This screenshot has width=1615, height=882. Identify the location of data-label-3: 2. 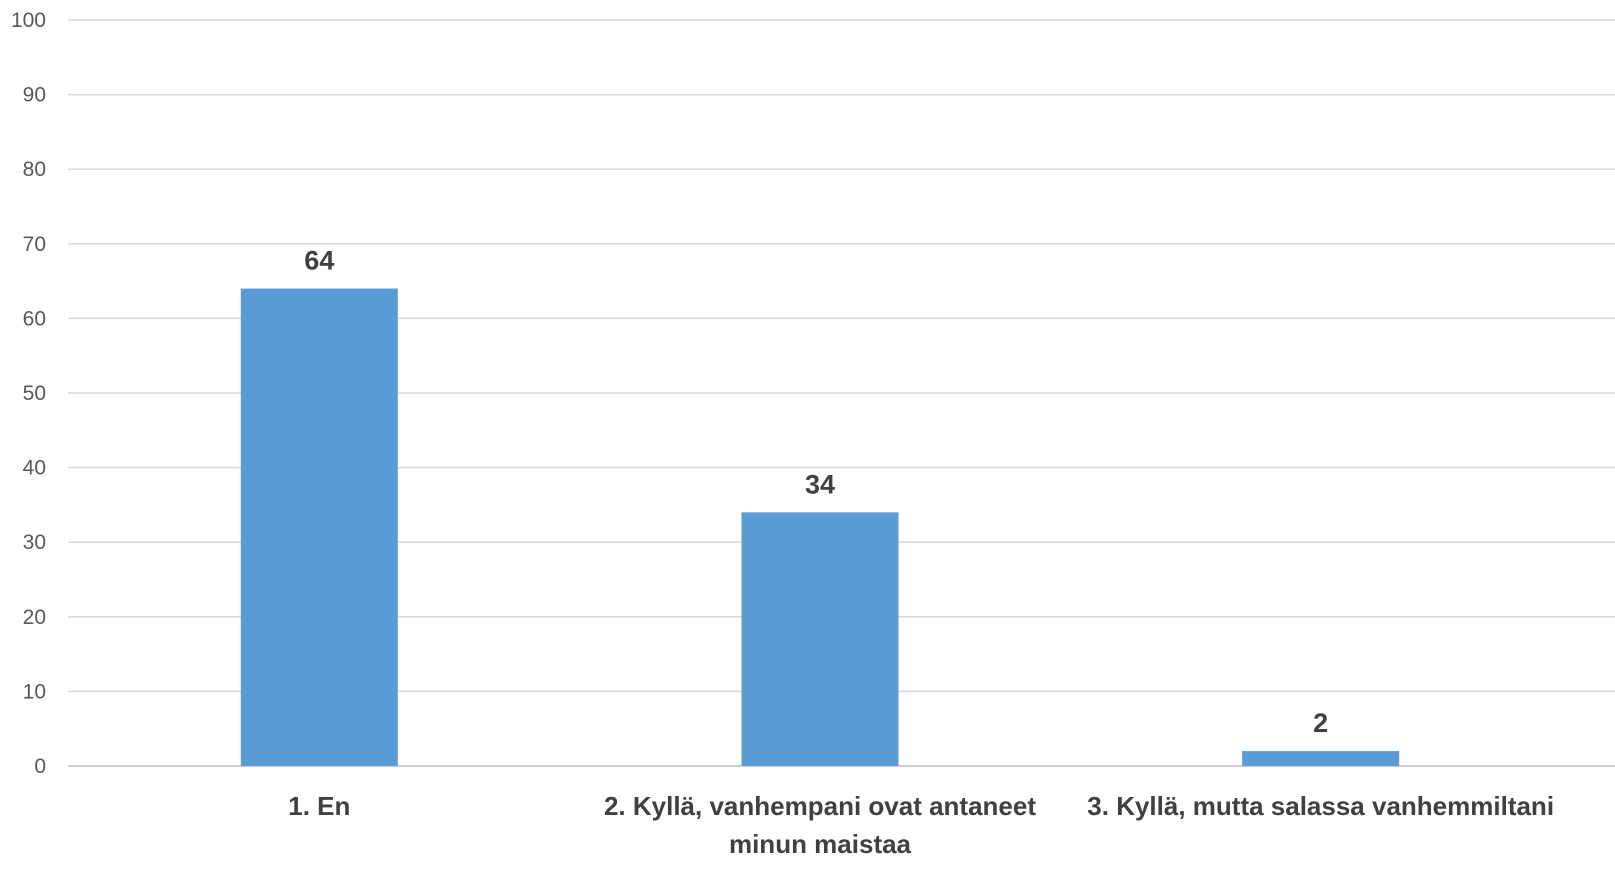
(1320, 723).